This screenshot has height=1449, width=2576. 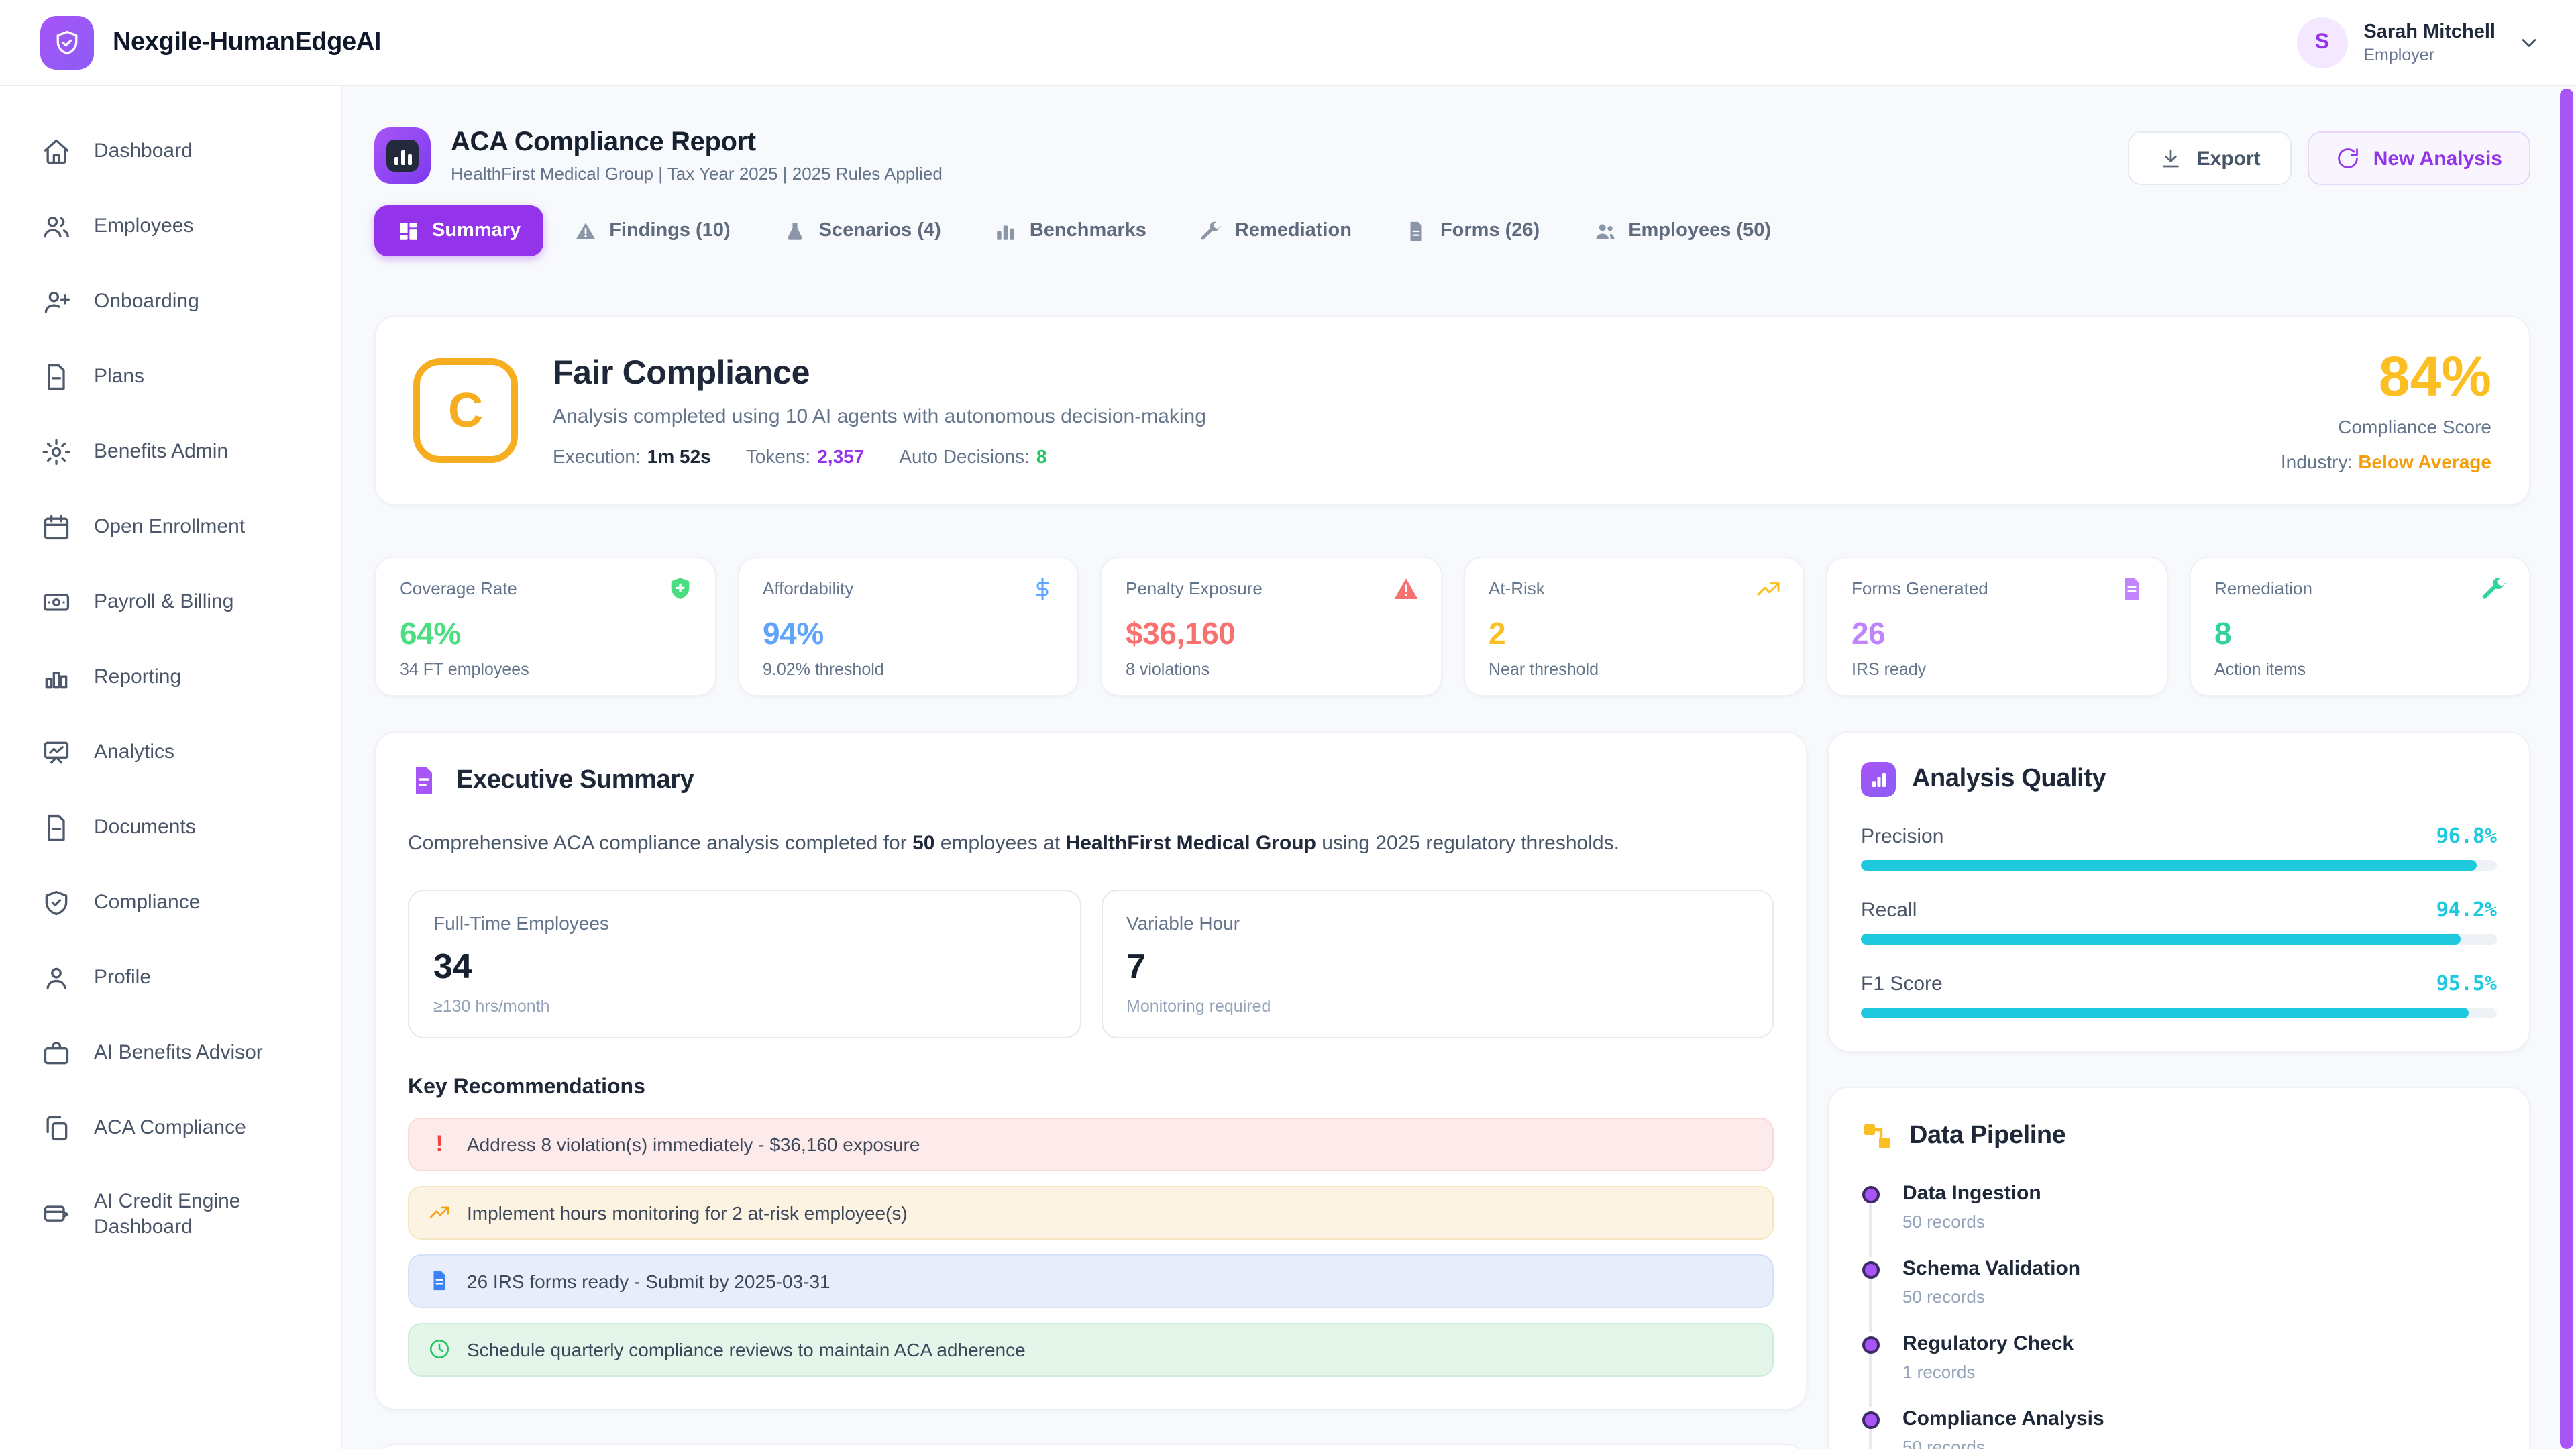 I want to click on alert-triangle-icon, so click(x=585, y=230).